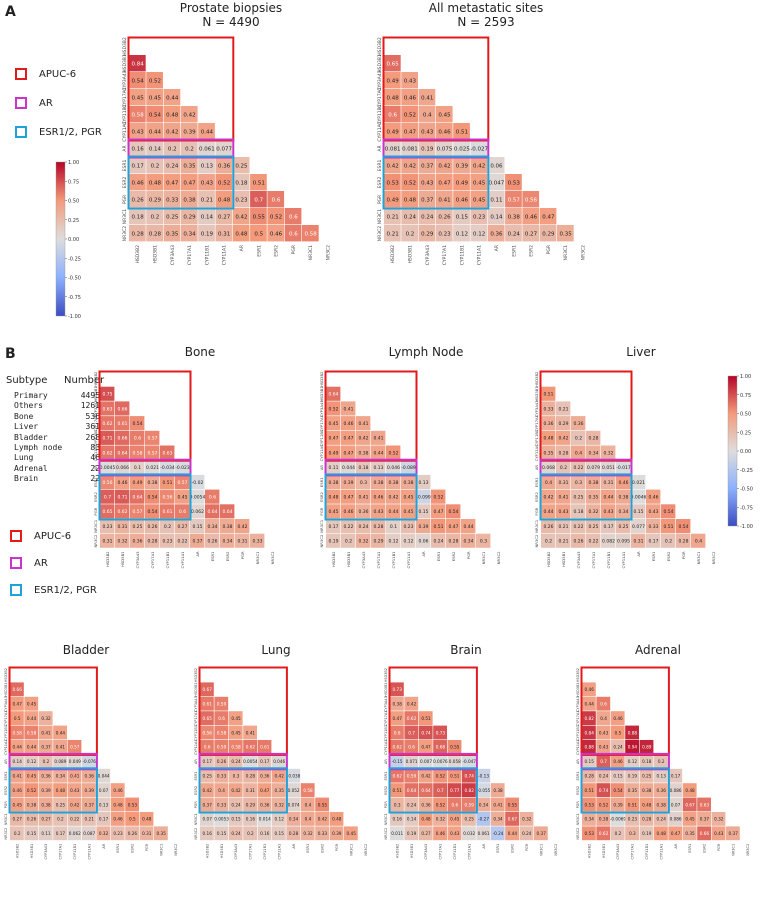 This screenshot has height=899, width=764. What do you see at coordinates (608, 542) in the screenshot?
I see `heatmap-cell-label: 0.082` at bounding box center [608, 542].